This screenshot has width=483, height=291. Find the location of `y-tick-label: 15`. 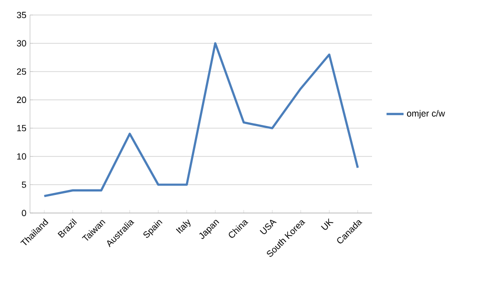

y-tick-label: 15 is located at coordinates (21, 128).